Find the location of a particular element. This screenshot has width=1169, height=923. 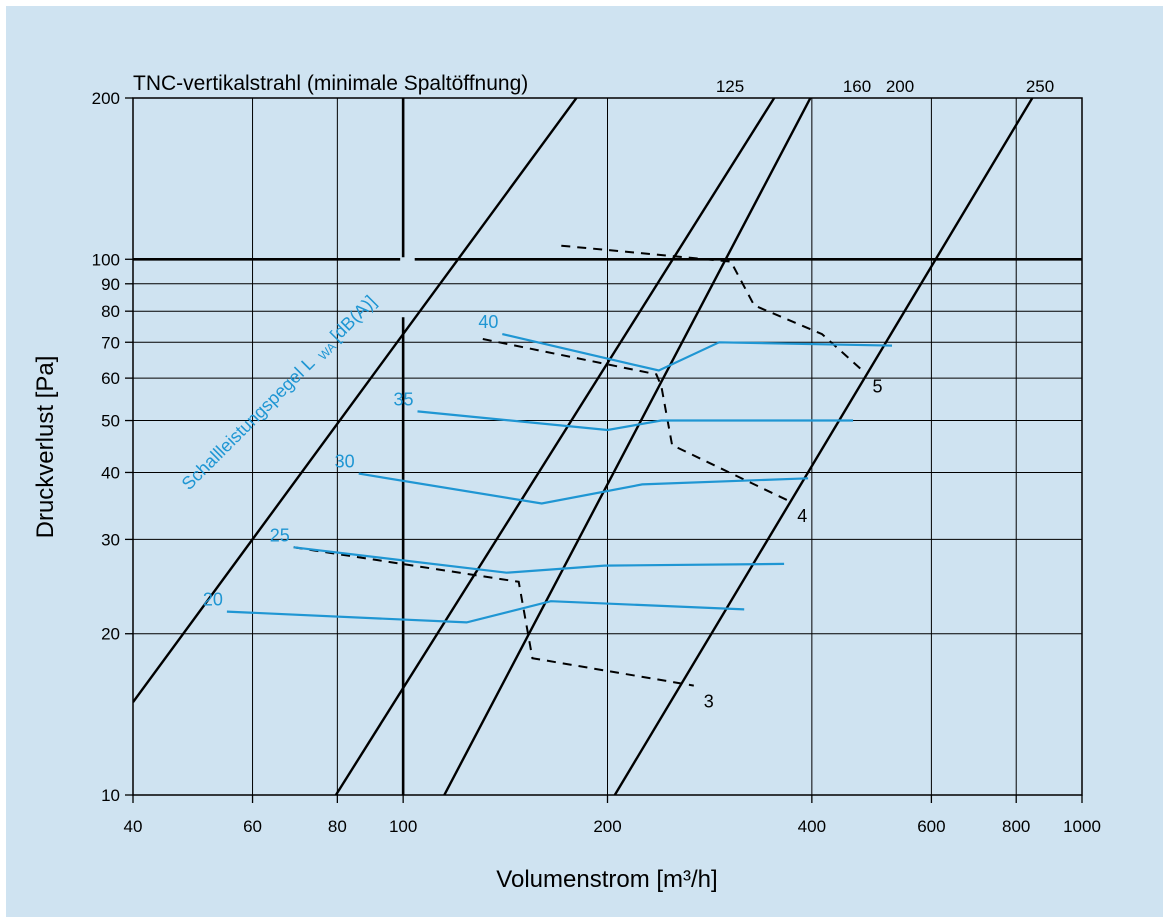

sound-level-label: 40 is located at coordinates (488, 322).